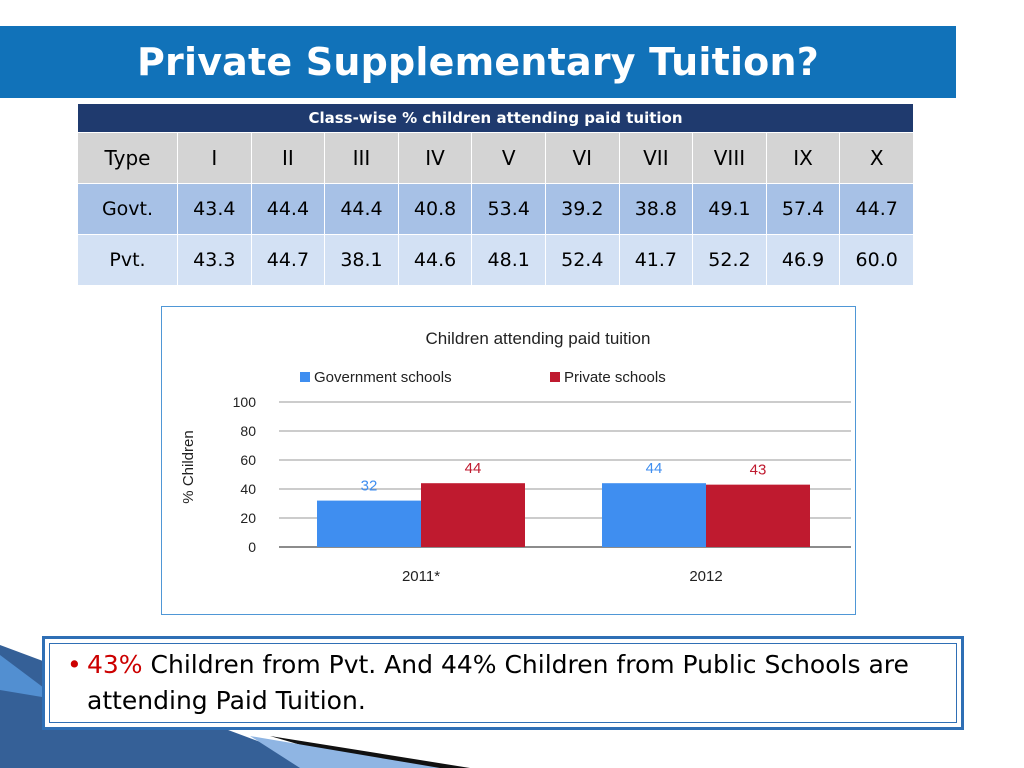 The height and width of the screenshot is (768, 1024). Describe the element at coordinates (582, 158) in the screenshot. I see `header-cell: VI` at that location.